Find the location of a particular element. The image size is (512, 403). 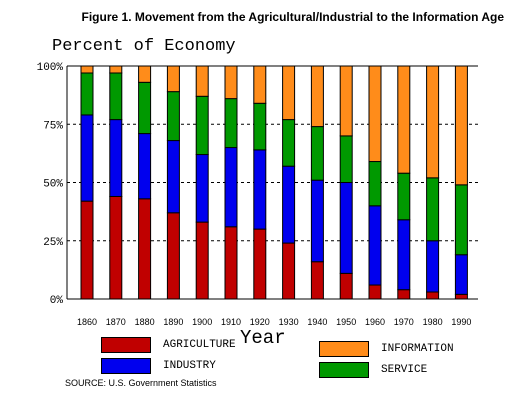

bar-service-1990 is located at coordinates (461, 220).